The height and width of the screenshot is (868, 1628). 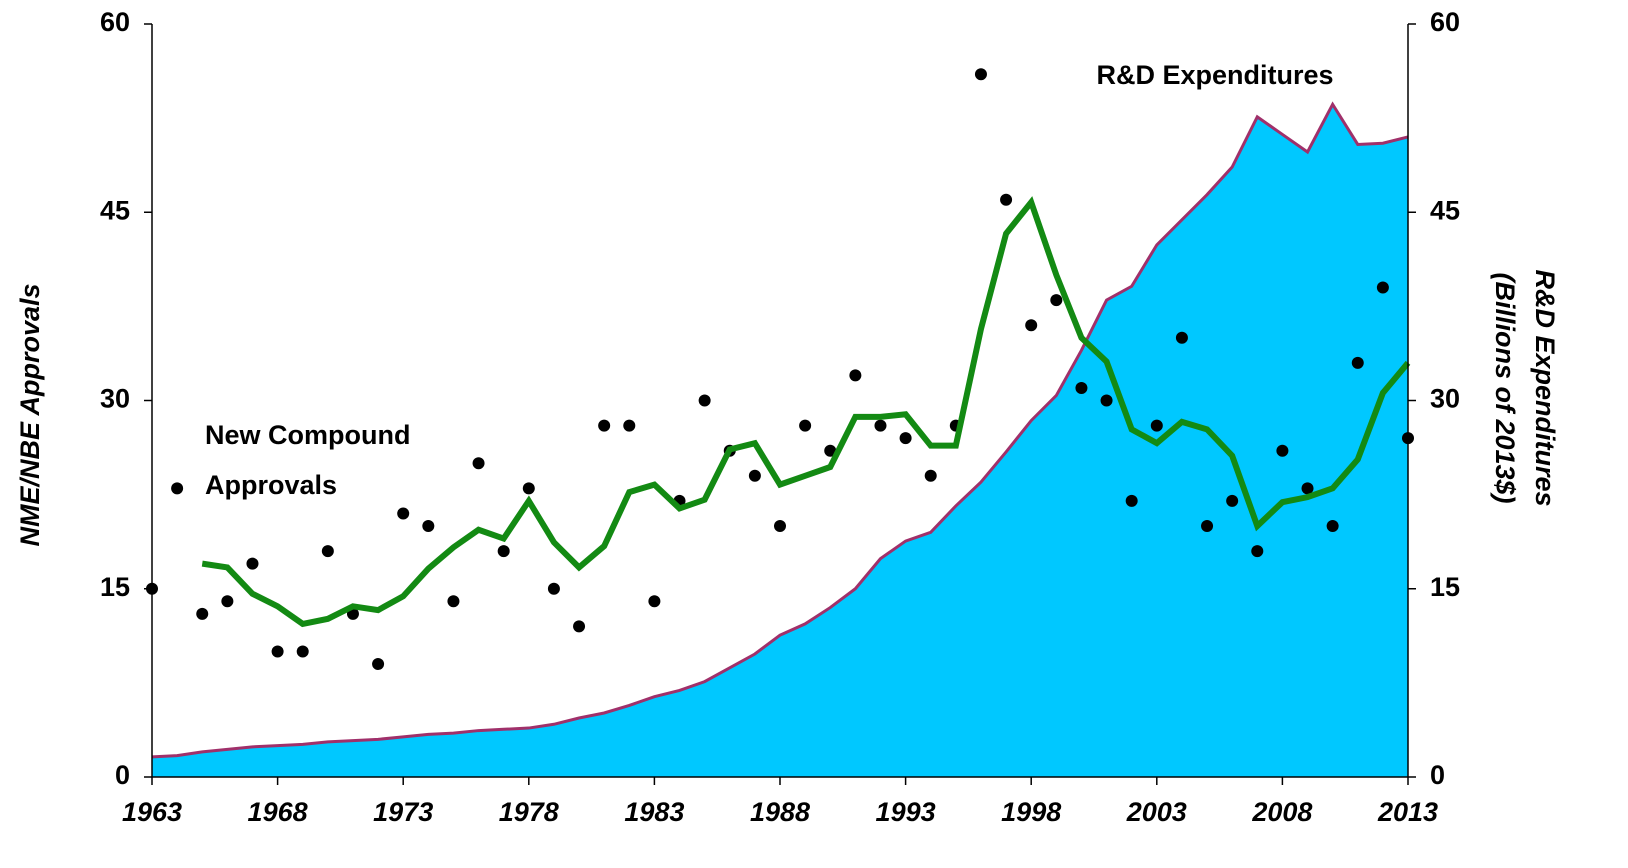 I want to click on x-tick-label: 1973, so click(x=403, y=812).